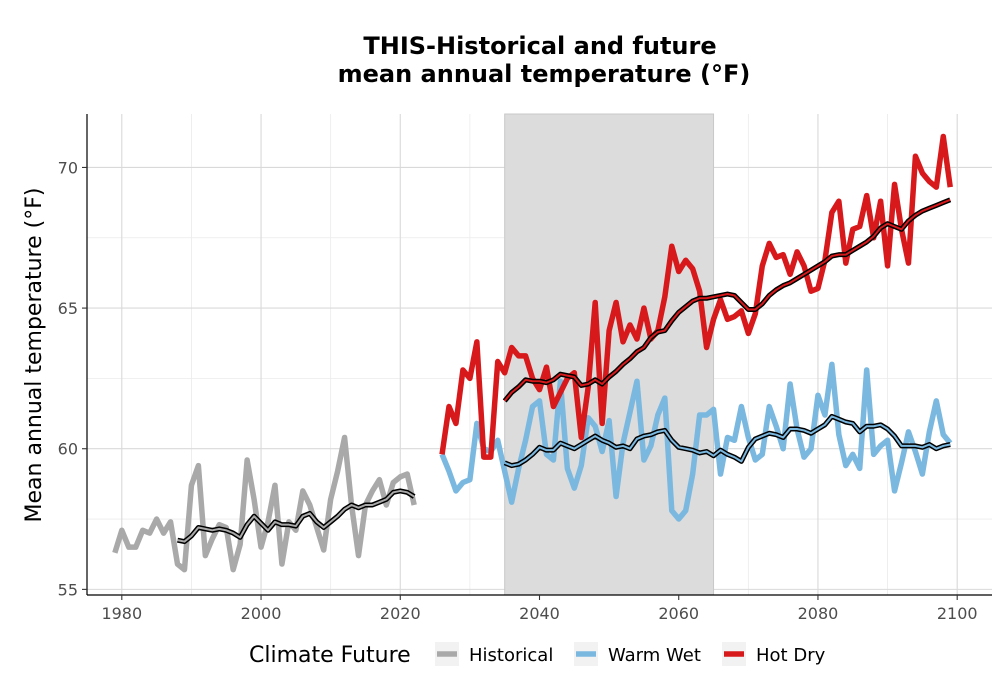 The image size is (1000, 700). I want to click on x-tick-label: 2080, so click(818, 613).